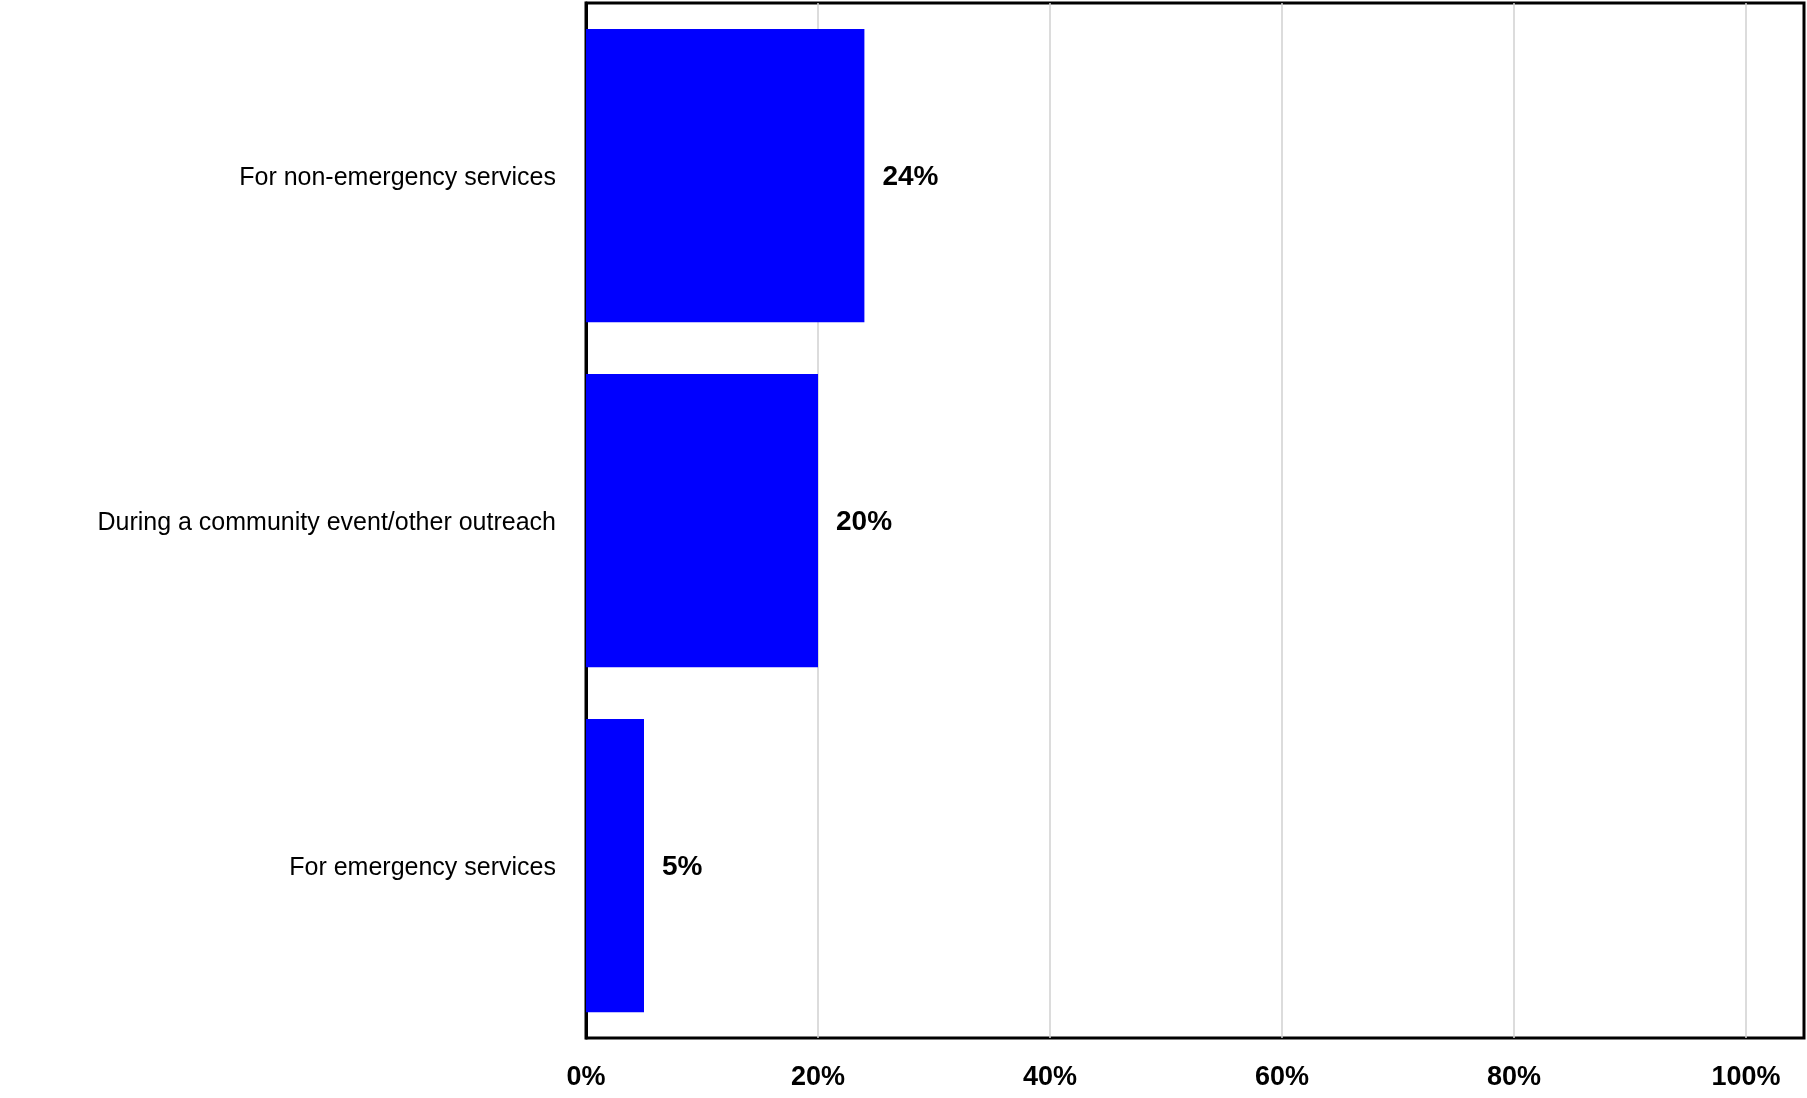 The image size is (1807, 1098). I want to click on data-label: 5%, so click(682, 865).